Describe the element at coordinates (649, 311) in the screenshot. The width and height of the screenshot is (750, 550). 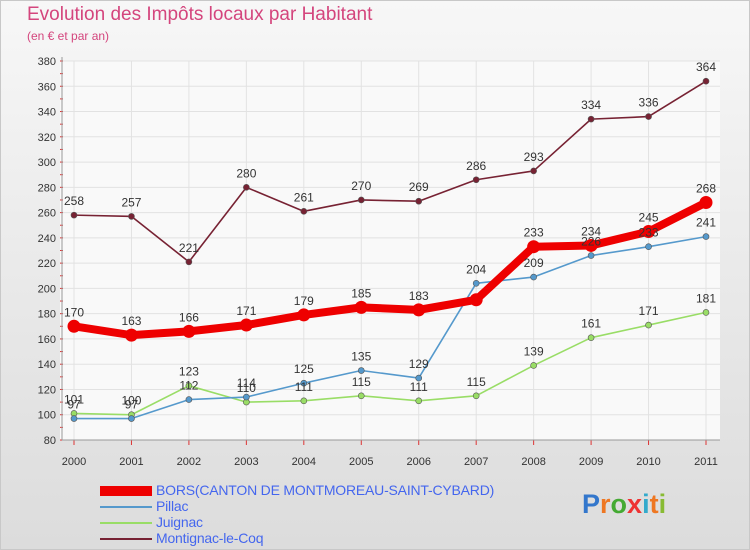
I see `data-label: 171` at that location.